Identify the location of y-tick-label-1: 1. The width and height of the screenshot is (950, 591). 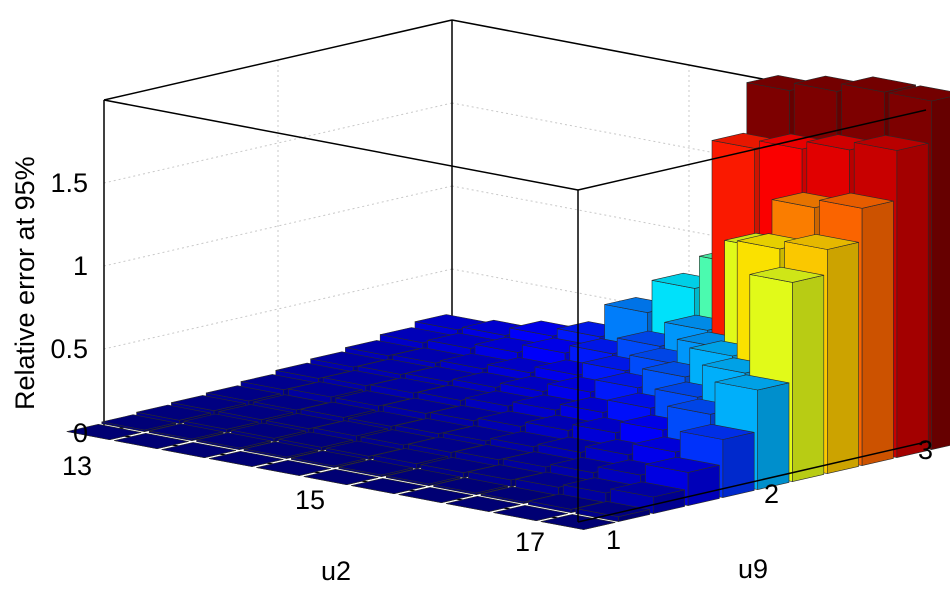
(613, 540).